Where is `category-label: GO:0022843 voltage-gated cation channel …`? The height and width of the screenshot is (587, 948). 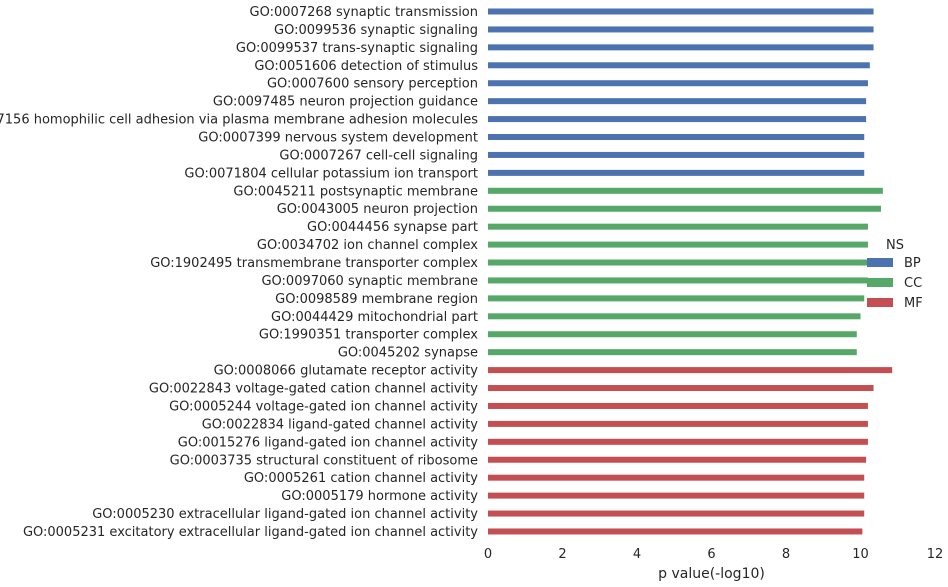 category-label: GO:0022843 voltage-gated cation channel … is located at coordinates (313, 389).